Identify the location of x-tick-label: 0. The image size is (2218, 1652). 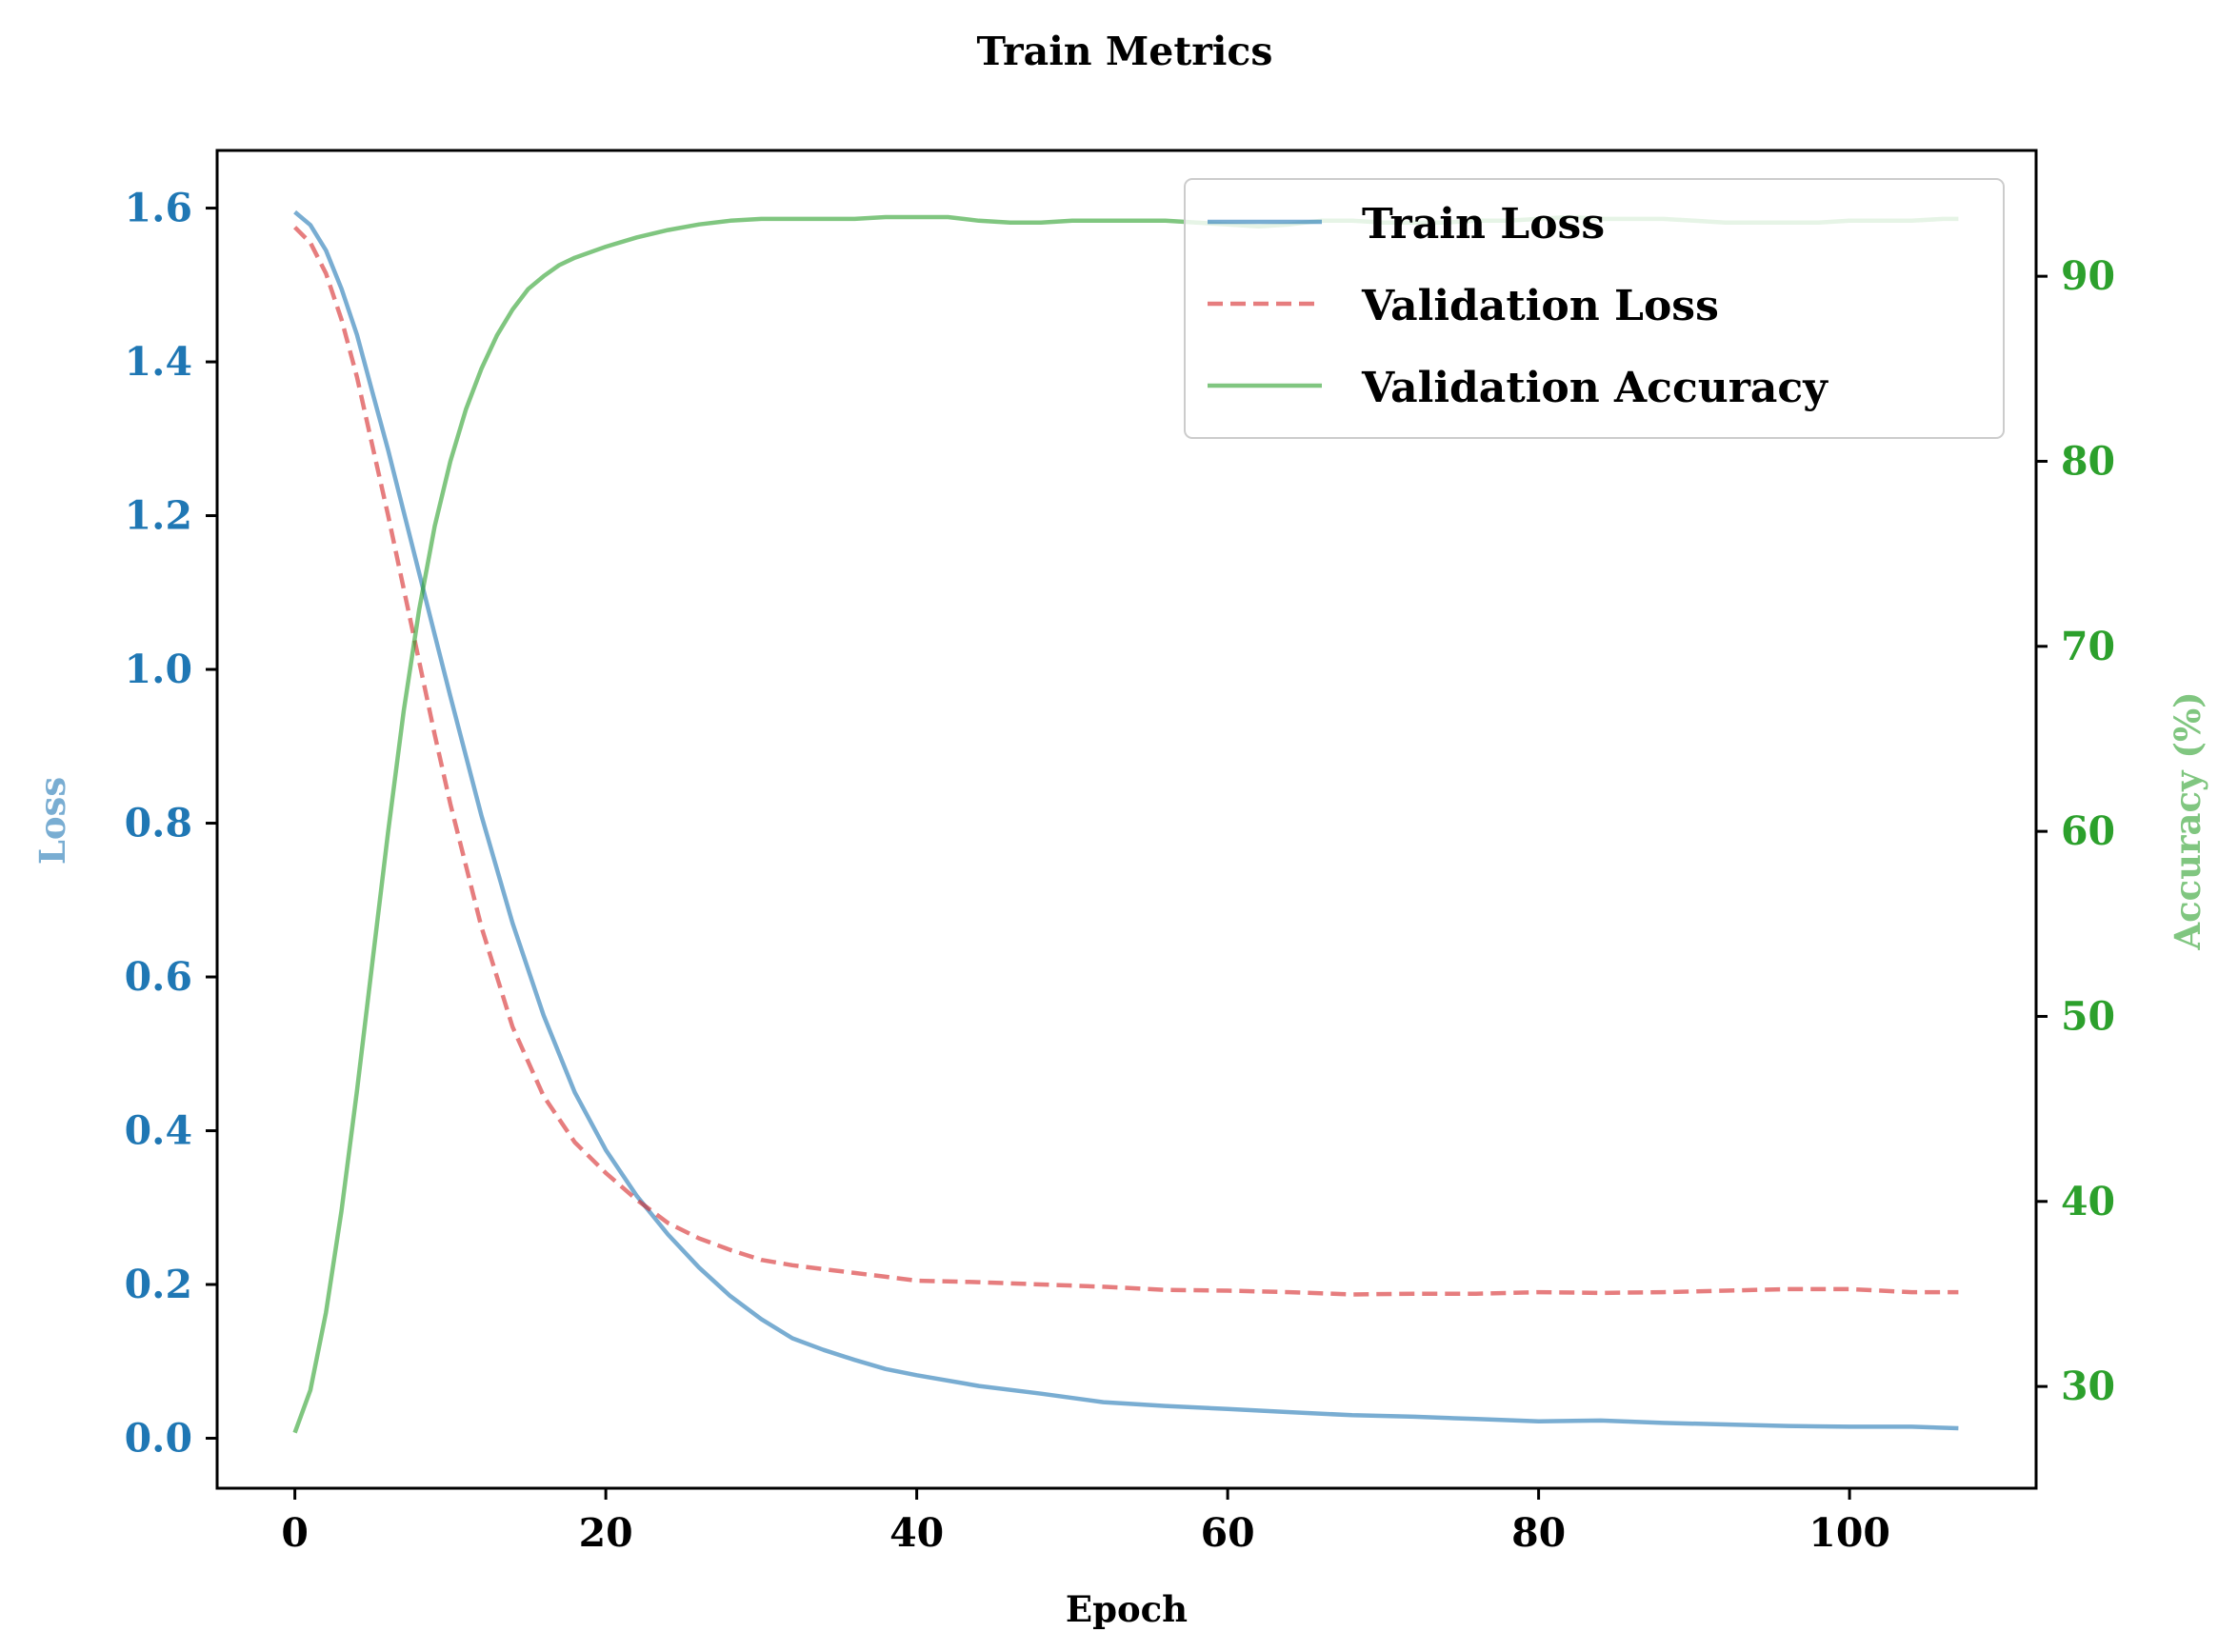
(295, 1533).